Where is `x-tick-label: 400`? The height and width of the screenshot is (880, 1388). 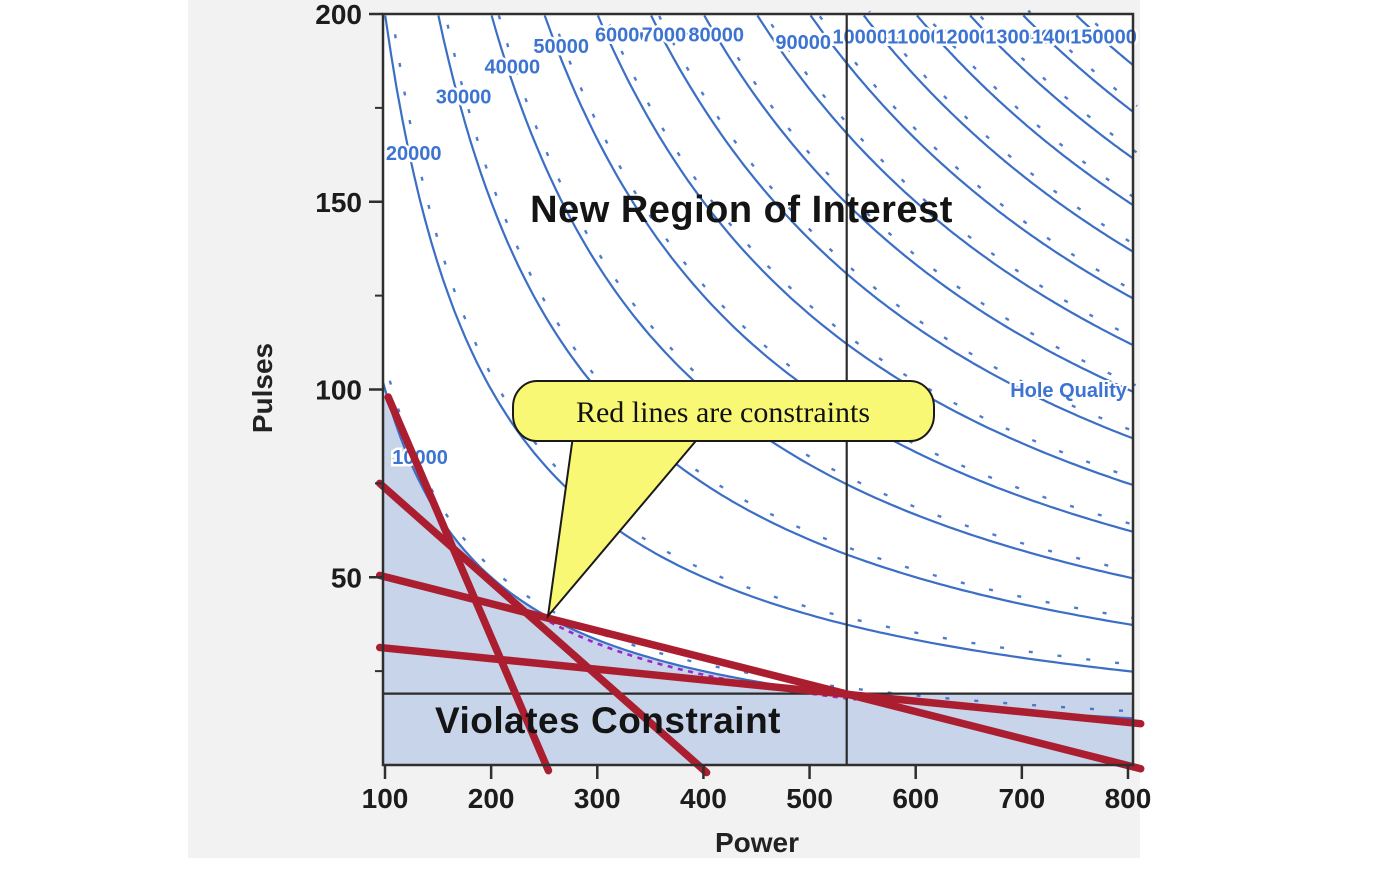 x-tick-label: 400 is located at coordinates (703, 798).